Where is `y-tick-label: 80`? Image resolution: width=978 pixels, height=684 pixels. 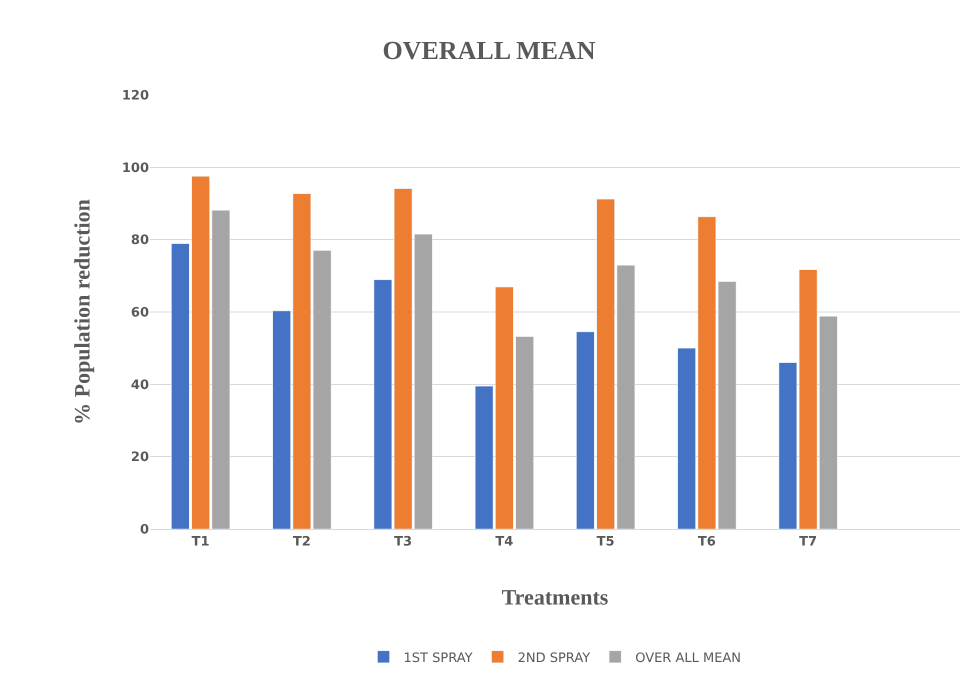 y-tick-label: 80 is located at coordinates (139, 240).